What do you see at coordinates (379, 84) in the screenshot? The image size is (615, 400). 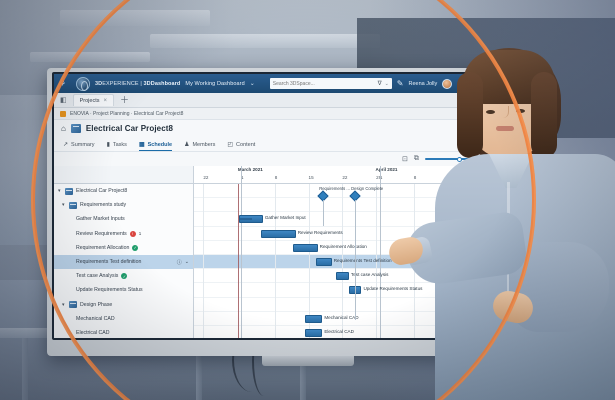 I see `filter-funnel-icon: ∇` at bounding box center [379, 84].